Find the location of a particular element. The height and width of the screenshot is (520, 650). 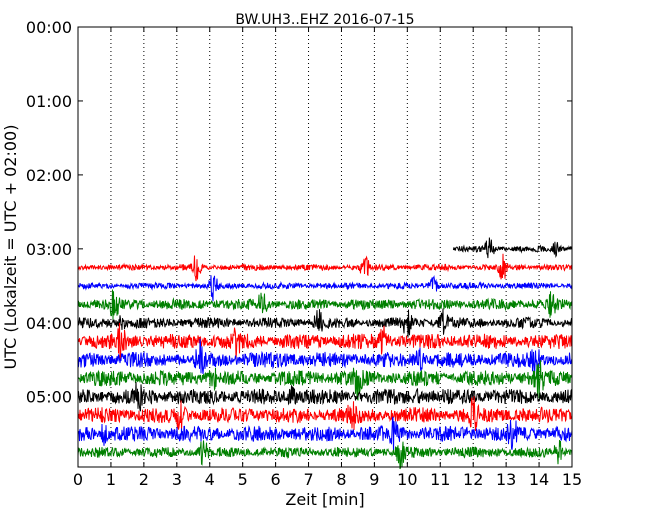

x-tick-label: 2 is located at coordinates (144, 479).